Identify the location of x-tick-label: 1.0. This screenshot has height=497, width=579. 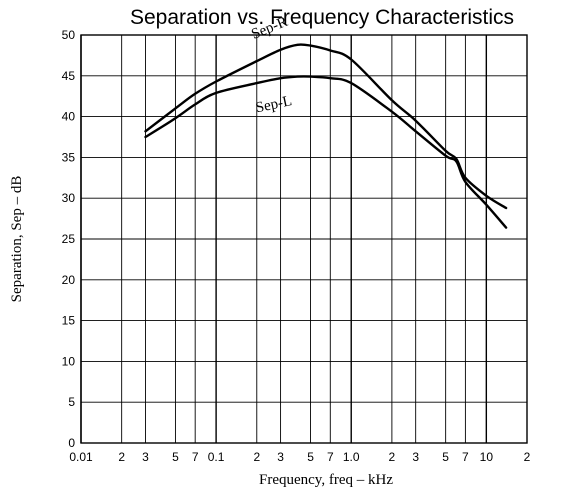
(351, 457).